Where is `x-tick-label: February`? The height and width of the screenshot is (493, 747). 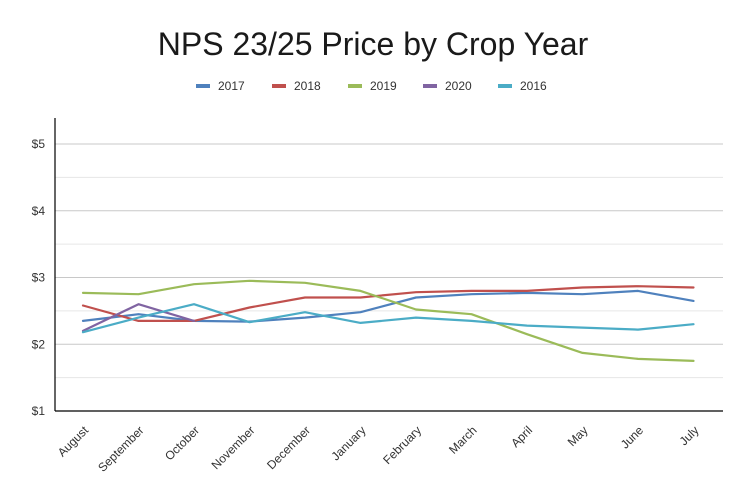 x-tick-label: February is located at coordinates (402, 445).